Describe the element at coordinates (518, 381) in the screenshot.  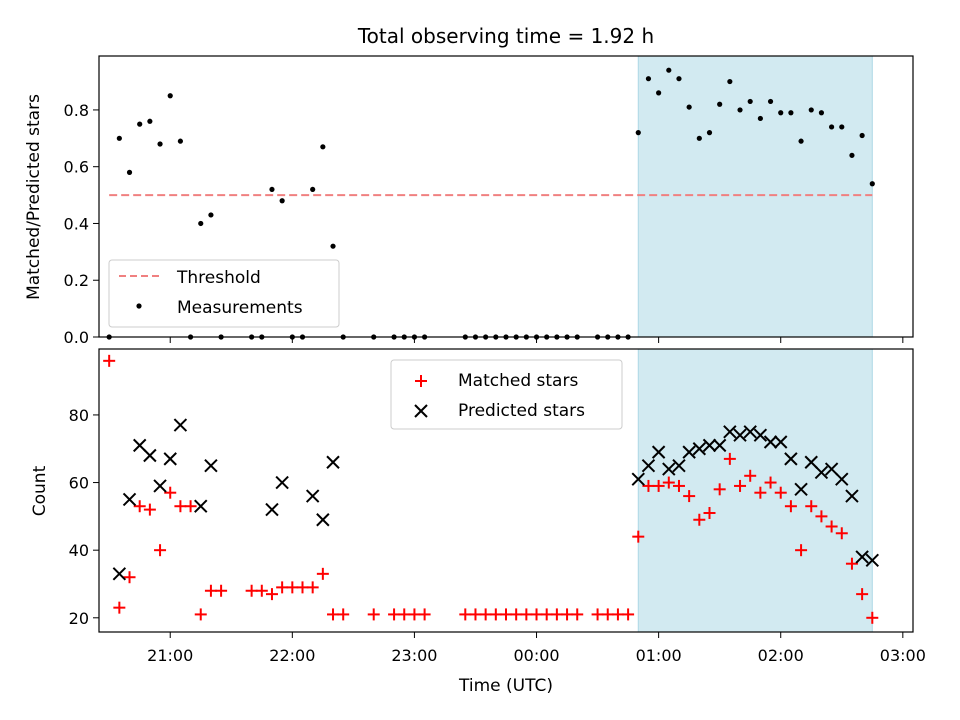
I see `legend-matched-label: Matched stars` at that location.